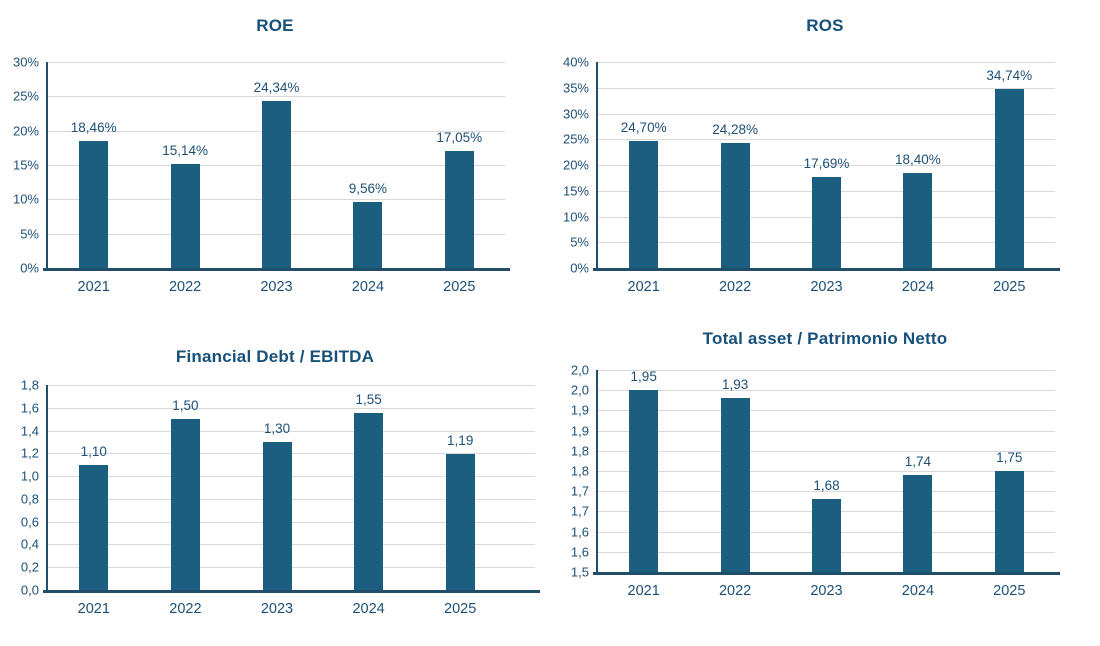  Describe the element at coordinates (29, 499) in the screenshot. I see `y-axis-tick-label: 0,8` at that location.